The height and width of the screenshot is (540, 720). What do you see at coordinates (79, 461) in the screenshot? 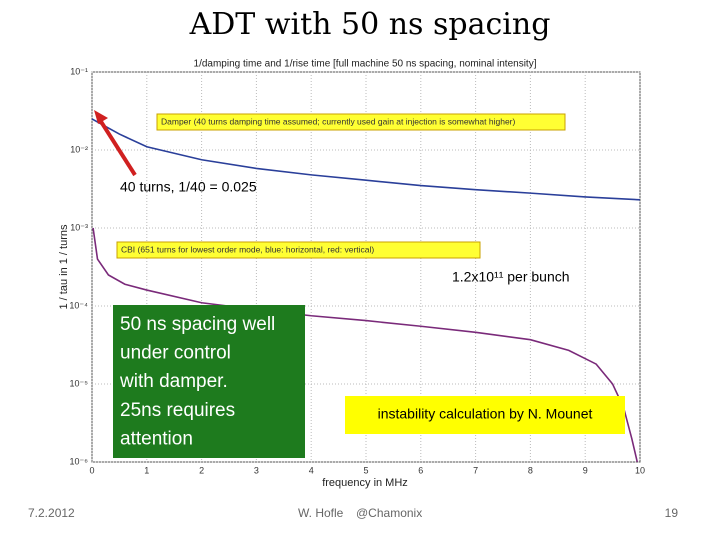
I see `y-tick-label: 10⁻⁶` at bounding box center [79, 461].